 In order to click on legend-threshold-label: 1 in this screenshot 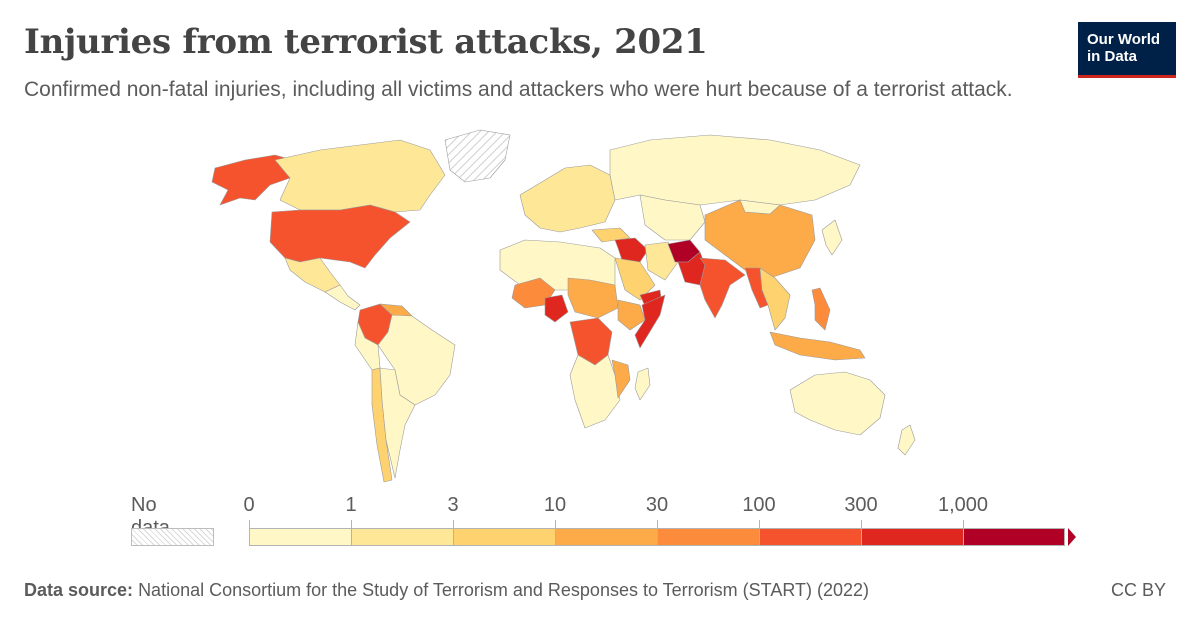, I will do `click(351, 505)`.